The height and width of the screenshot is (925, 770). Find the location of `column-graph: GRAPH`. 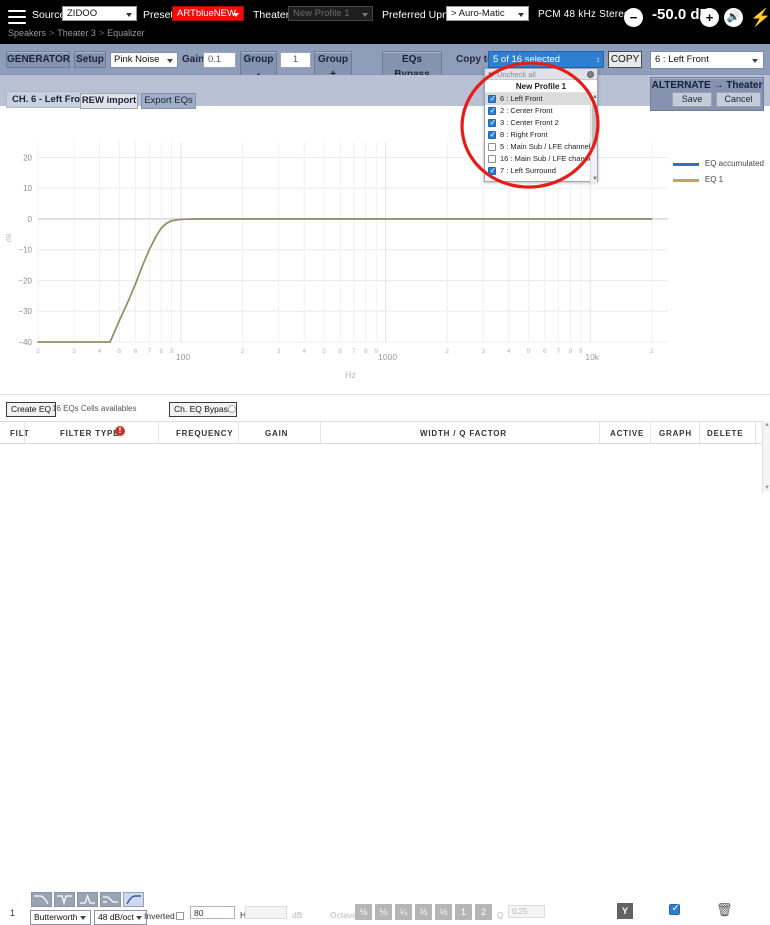

column-graph: GRAPH is located at coordinates (675, 433).